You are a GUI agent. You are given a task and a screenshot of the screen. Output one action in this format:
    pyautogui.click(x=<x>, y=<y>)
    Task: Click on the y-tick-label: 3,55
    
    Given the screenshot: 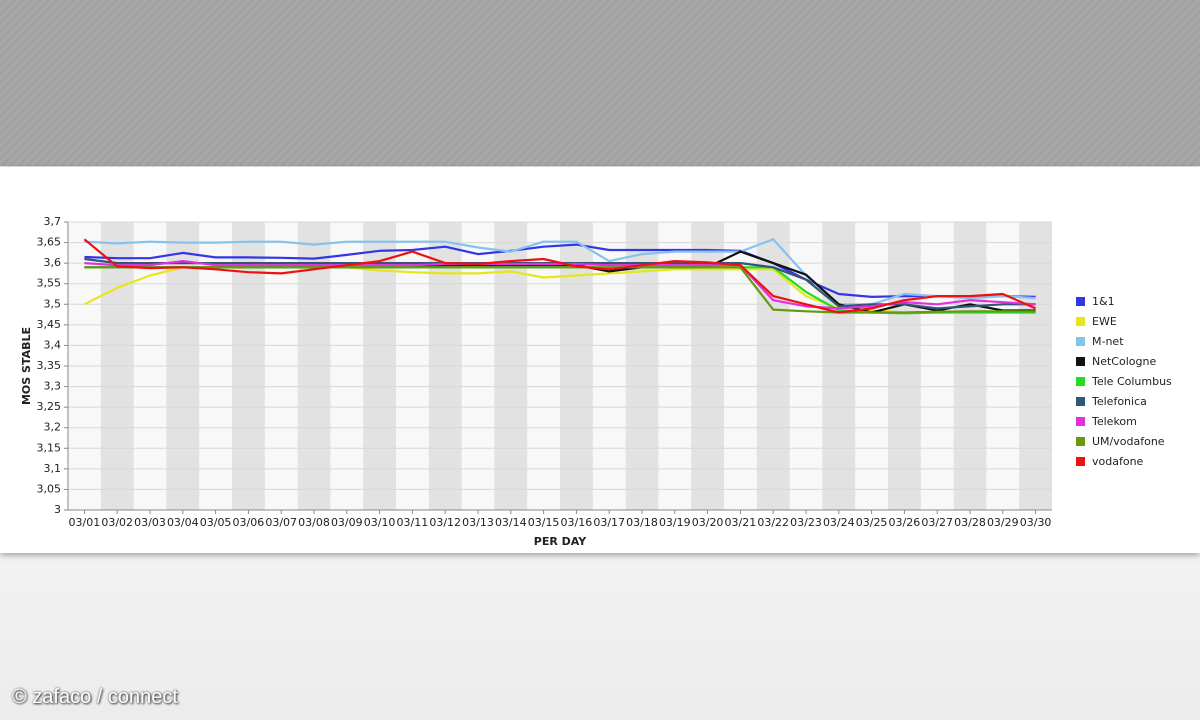 What is the action you would take?
    pyautogui.click(x=49, y=283)
    